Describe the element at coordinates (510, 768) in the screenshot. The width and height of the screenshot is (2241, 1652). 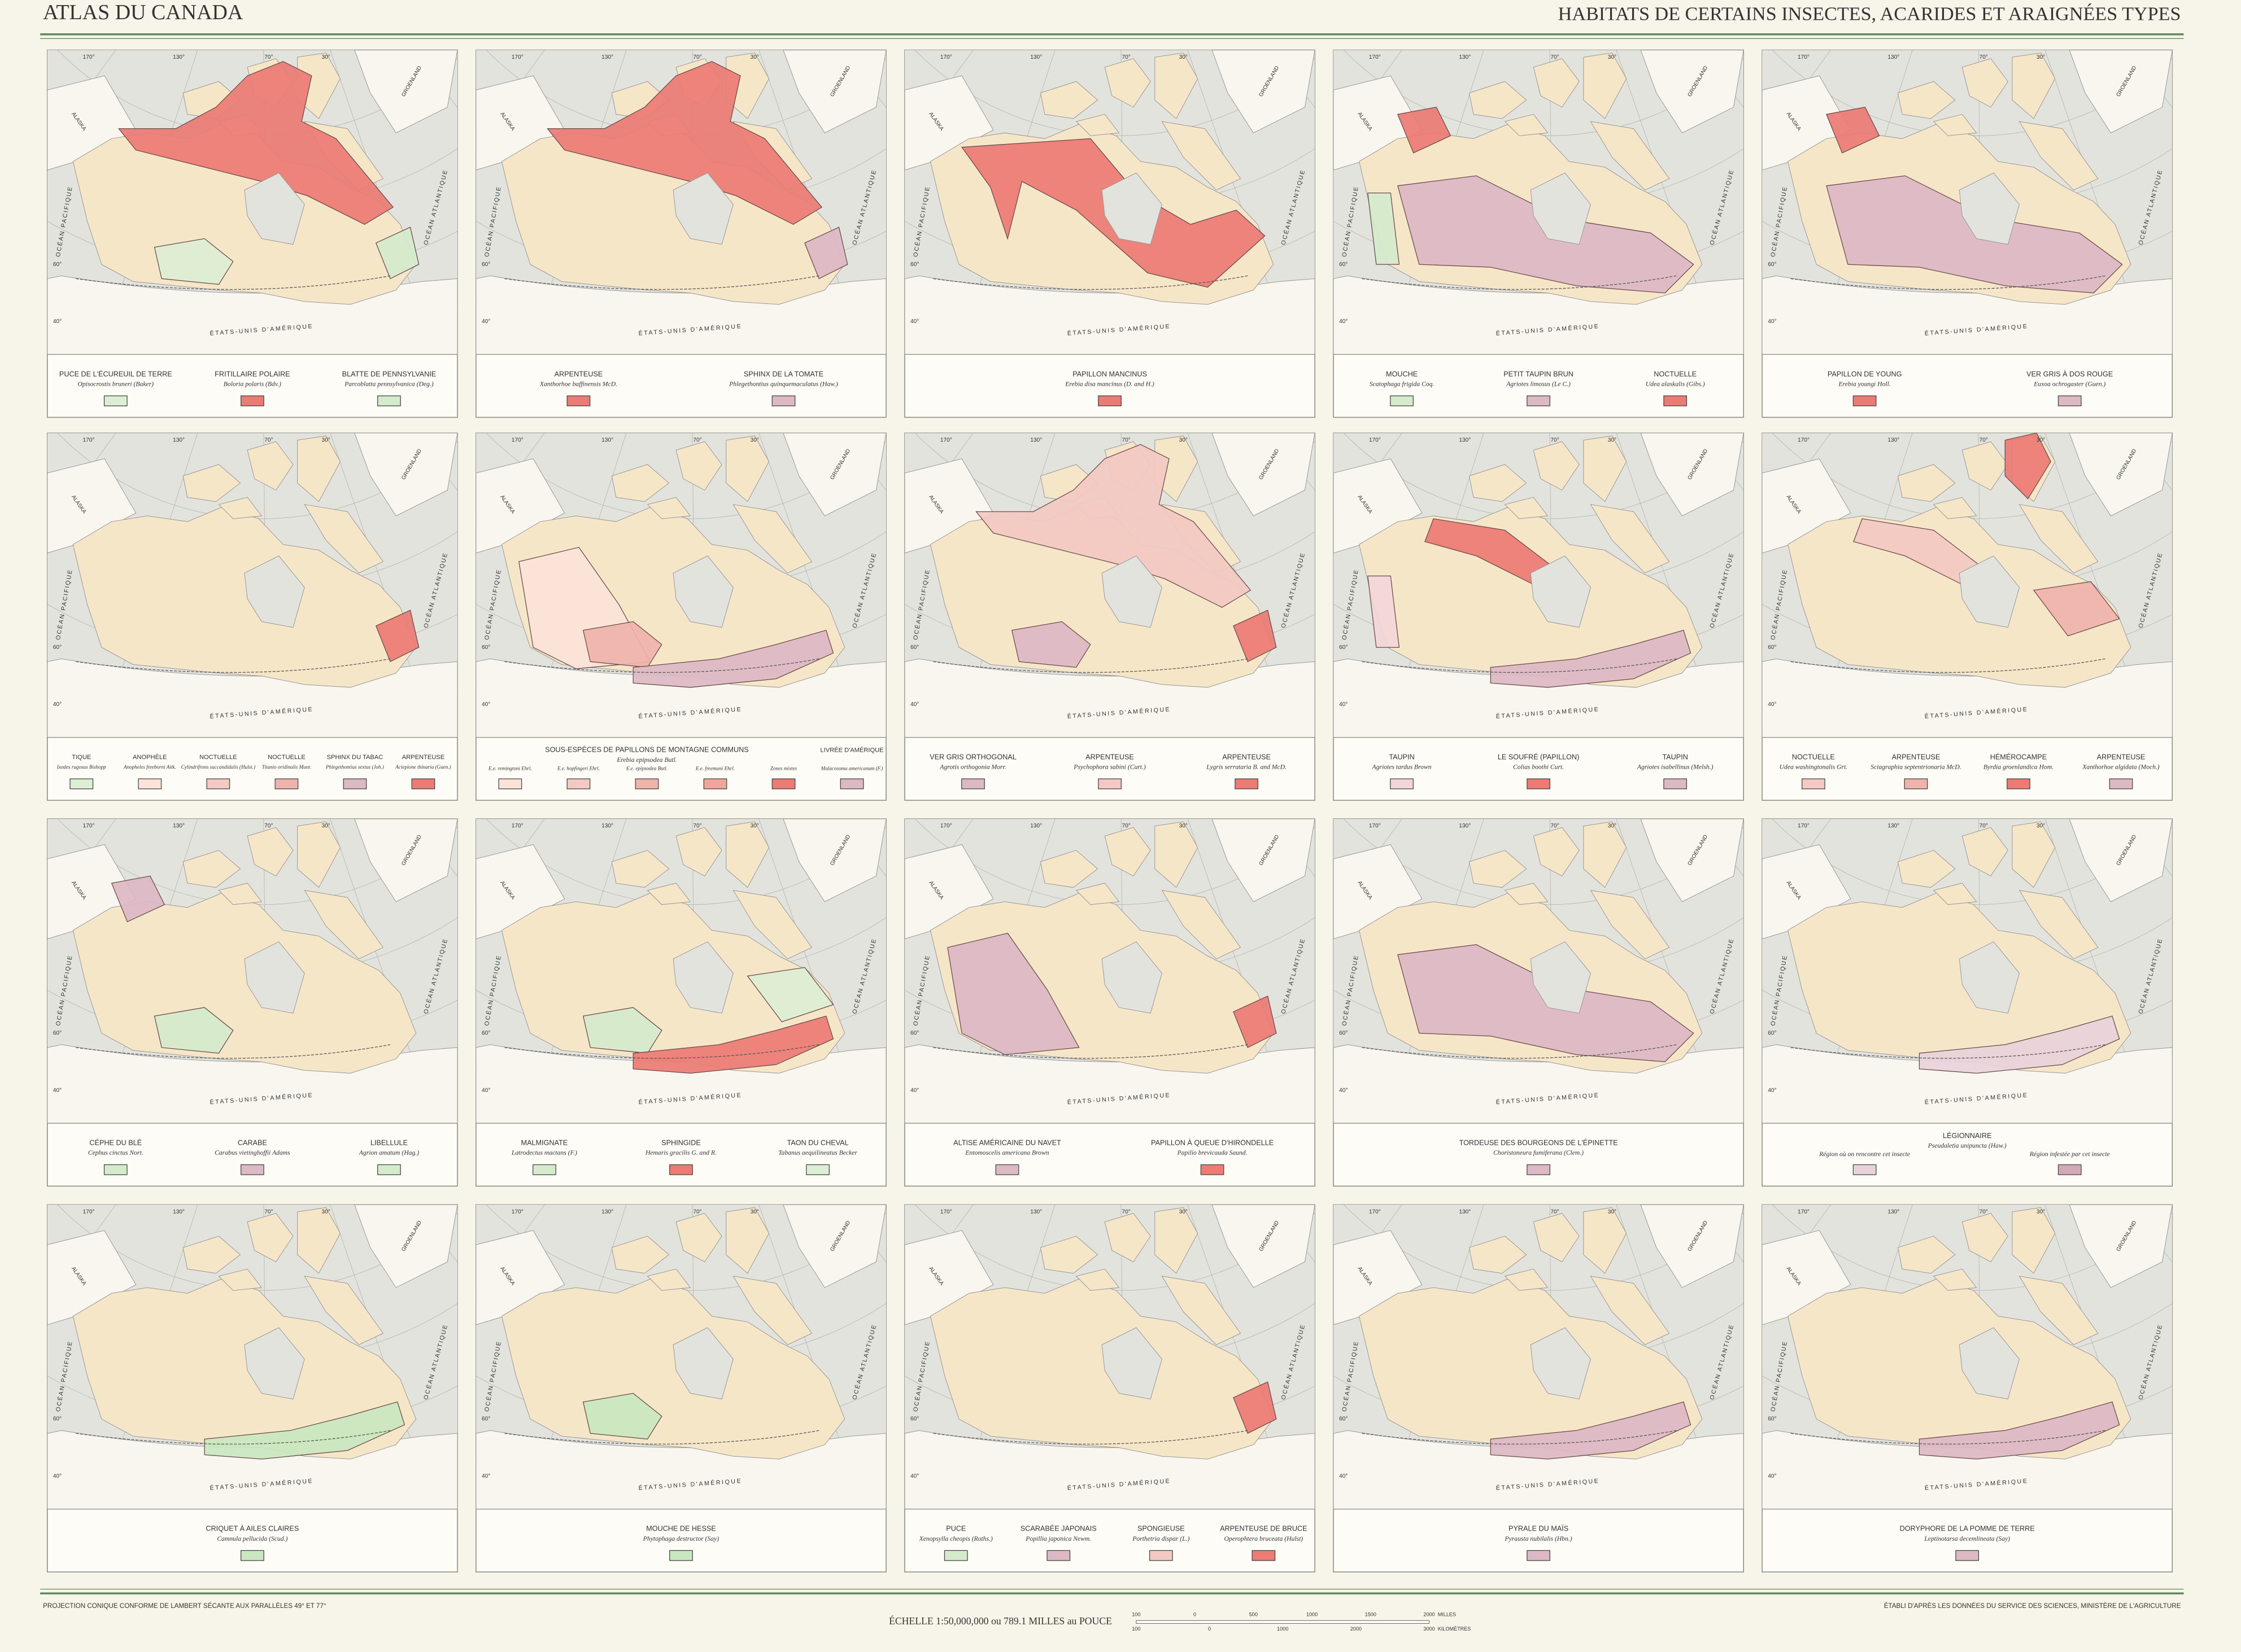
I see `legend-latin: E.e. remingtoni Ehrl.` at that location.